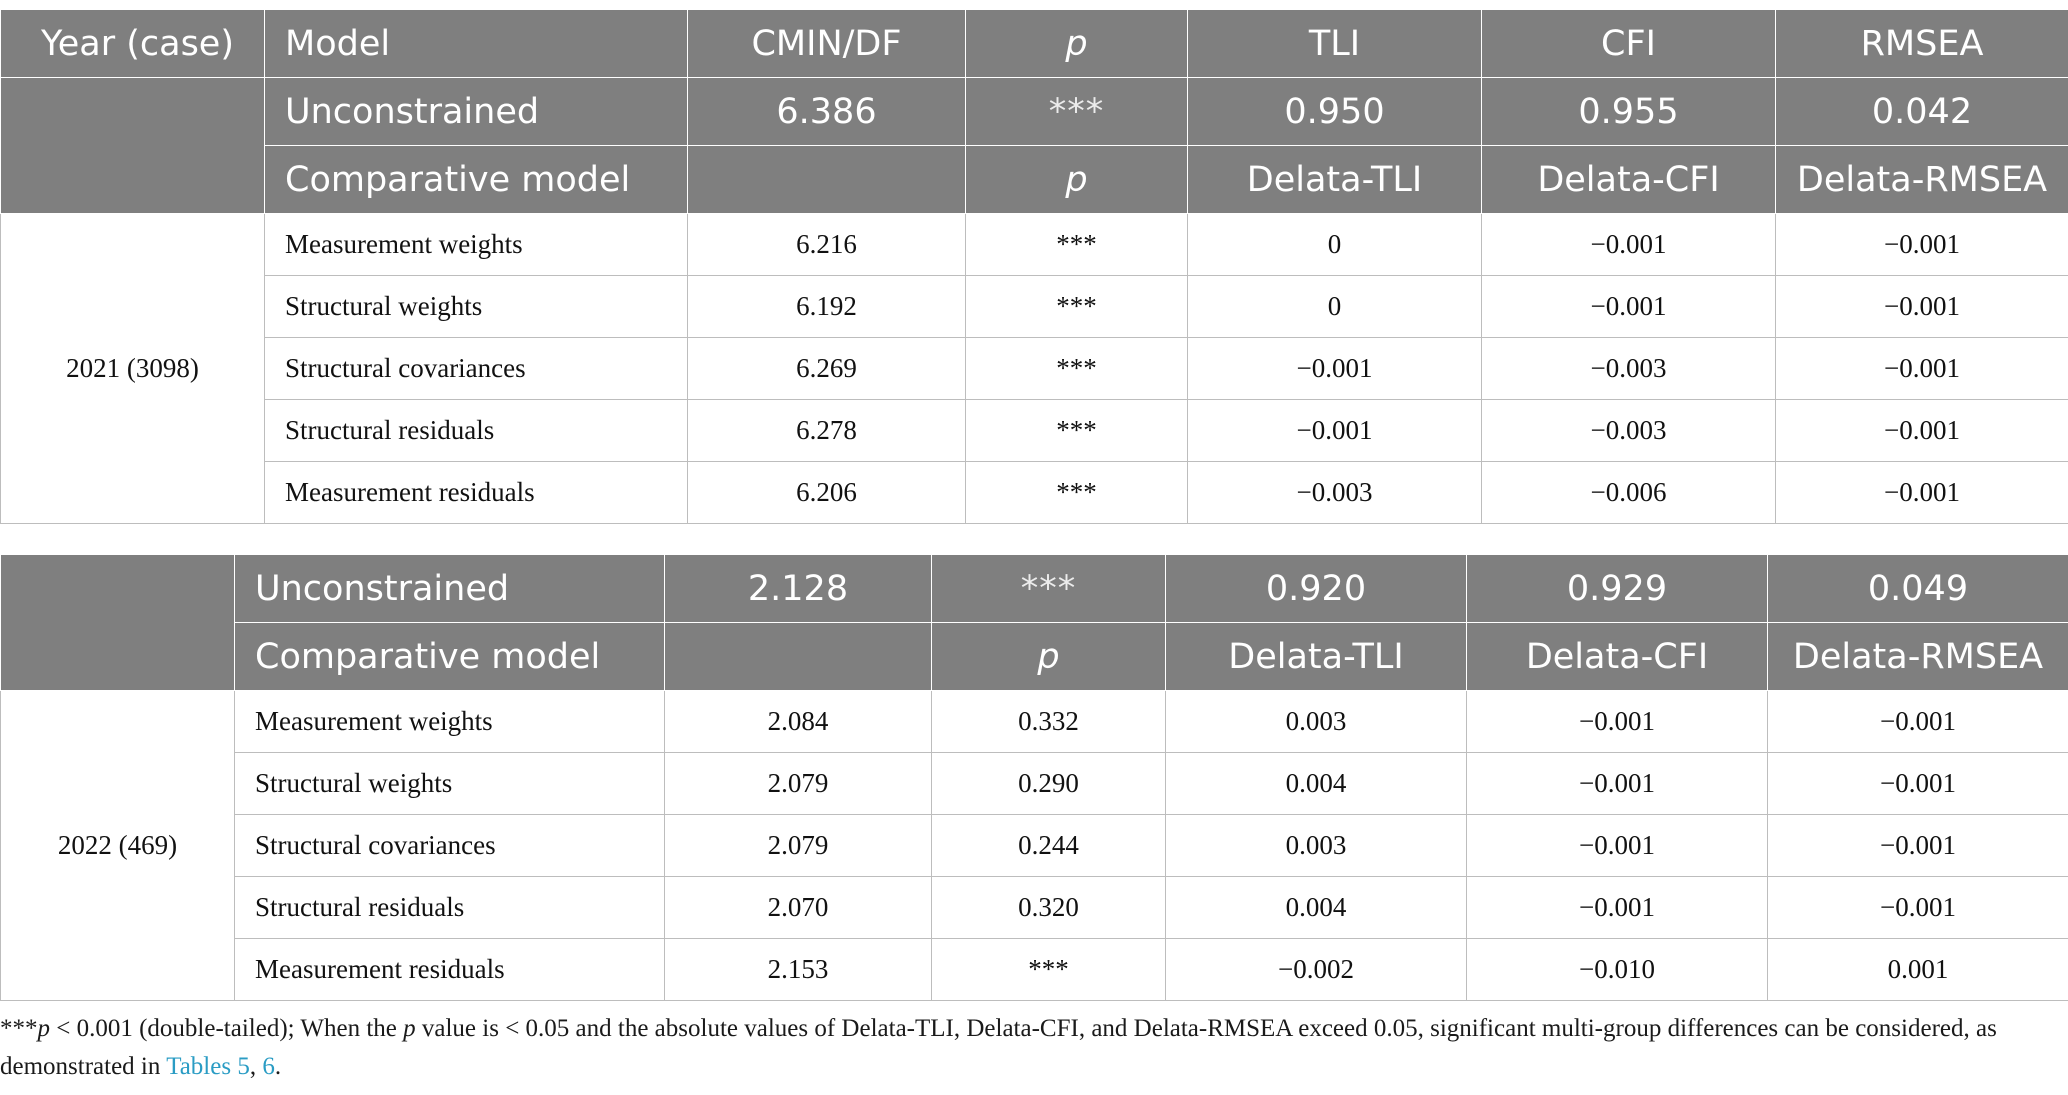 The image size is (2068, 1095). What do you see at coordinates (1048, 845) in the screenshot?
I see `p-value: 0.244` at bounding box center [1048, 845].